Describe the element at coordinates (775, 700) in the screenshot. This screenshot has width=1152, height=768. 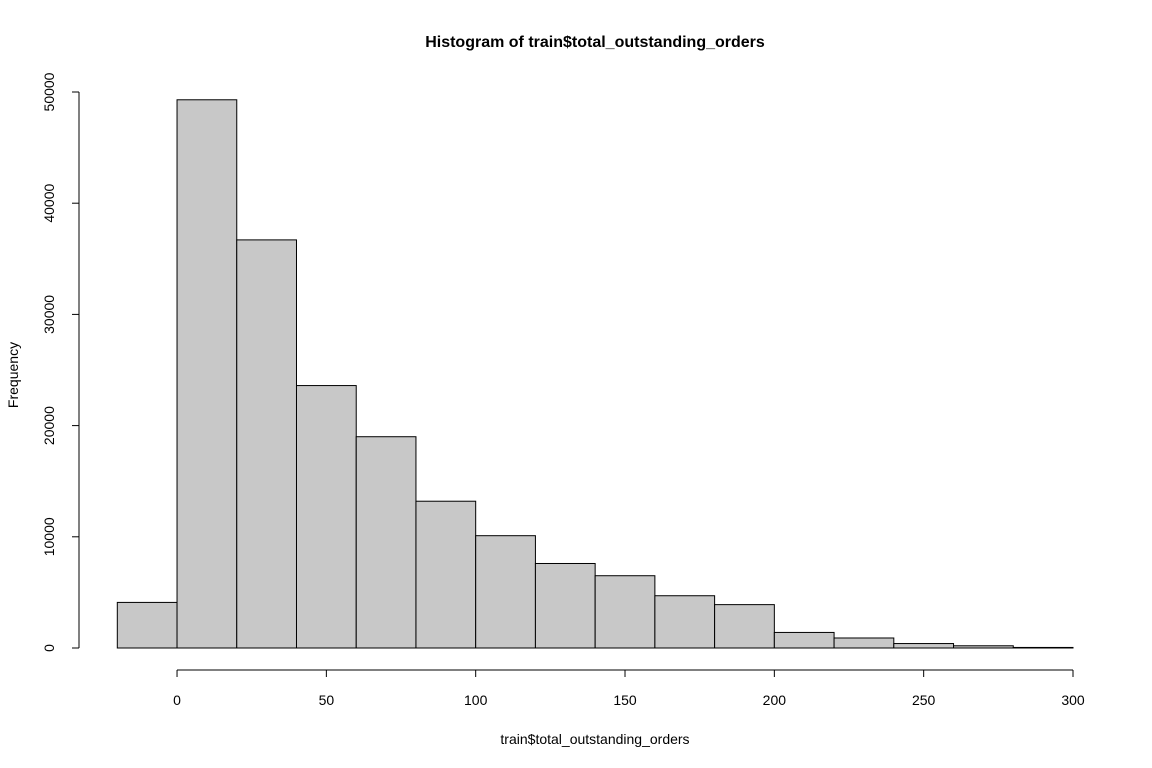
I see `x-tick-label: 200` at that location.